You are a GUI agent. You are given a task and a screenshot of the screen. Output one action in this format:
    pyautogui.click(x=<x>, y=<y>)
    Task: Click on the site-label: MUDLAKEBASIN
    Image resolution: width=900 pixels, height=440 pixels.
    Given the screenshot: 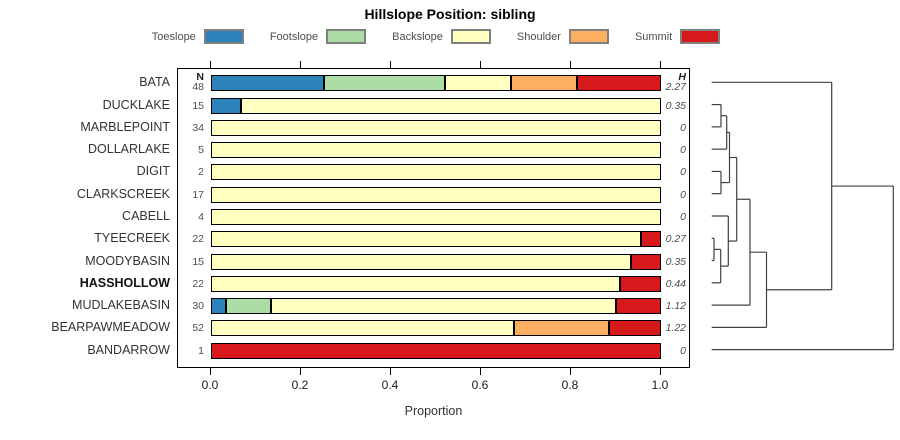 What is the action you would take?
    pyautogui.click(x=121, y=305)
    